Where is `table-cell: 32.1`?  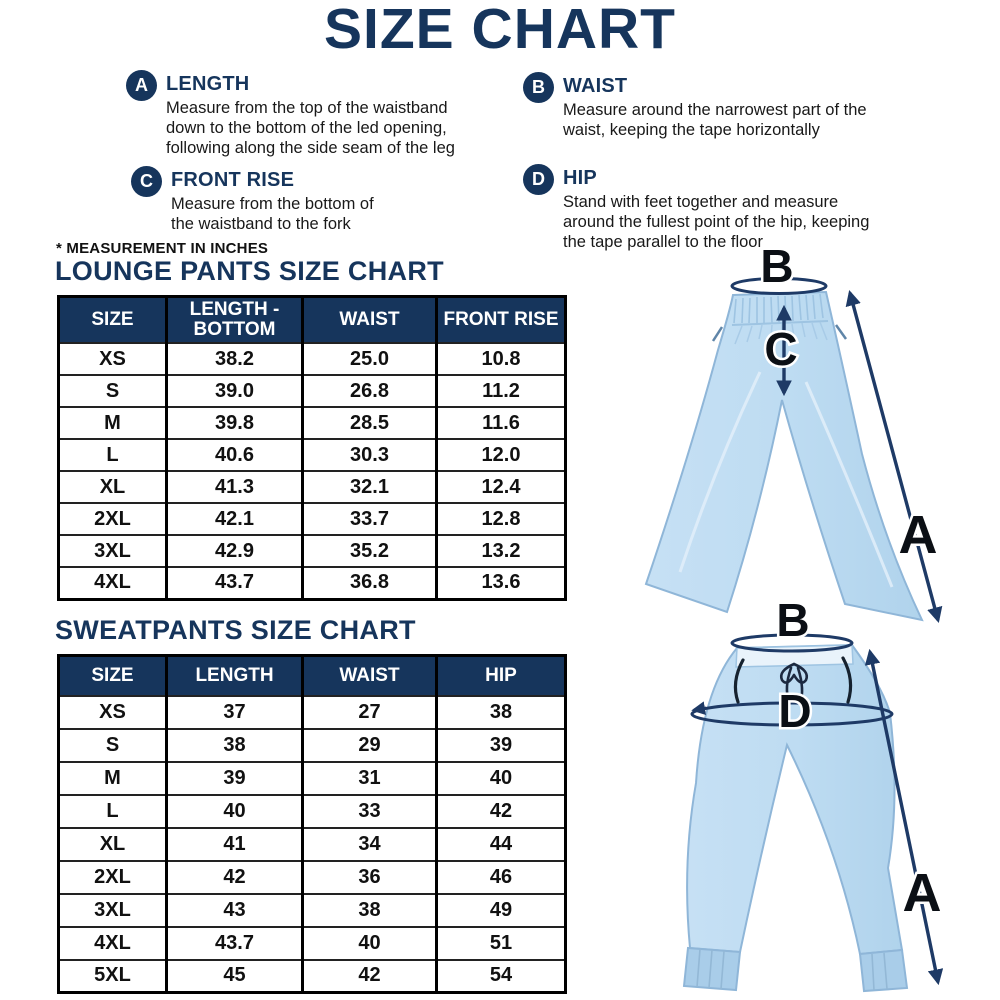
table-cell: 32.1 is located at coordinates (369, 486).